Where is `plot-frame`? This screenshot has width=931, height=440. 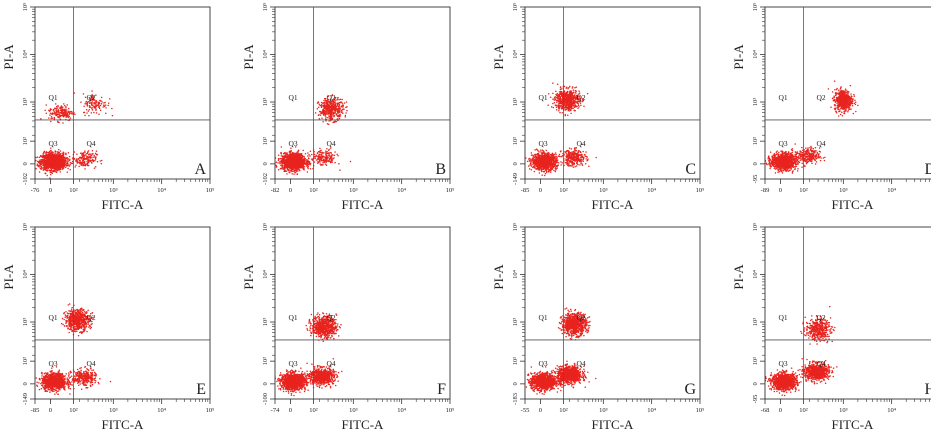
plot-frame is located at coordinates (362, 93).